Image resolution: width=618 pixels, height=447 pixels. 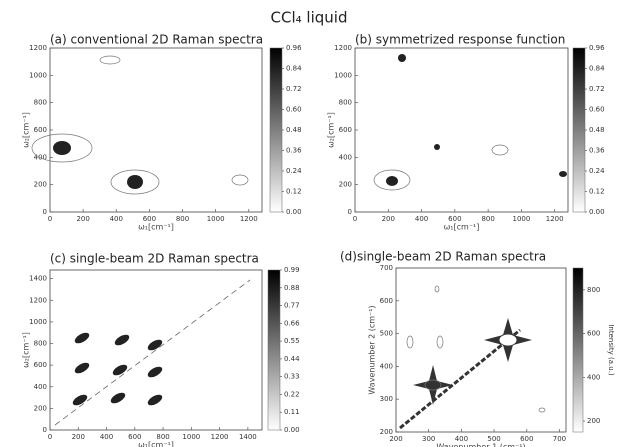 I want to click on y-tick-label: 1400, so click(x=38, y=279).